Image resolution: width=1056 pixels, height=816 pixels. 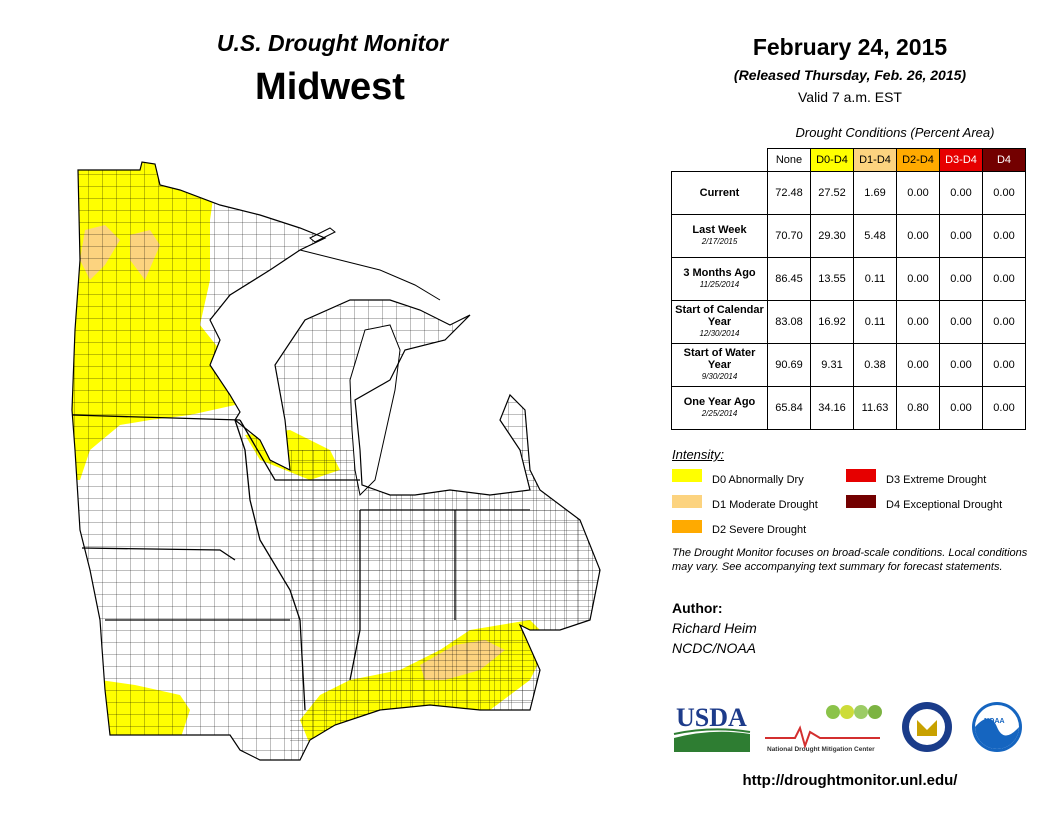 What do you see at coordinates (875, 408) in the screenshot?
I see `table-cell: 11.63` at bounding box center [875, 408].